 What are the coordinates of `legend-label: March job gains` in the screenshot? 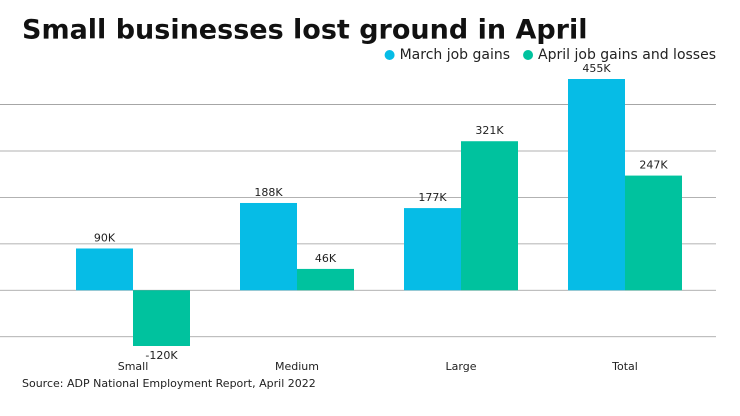 It's located at (455, 55).